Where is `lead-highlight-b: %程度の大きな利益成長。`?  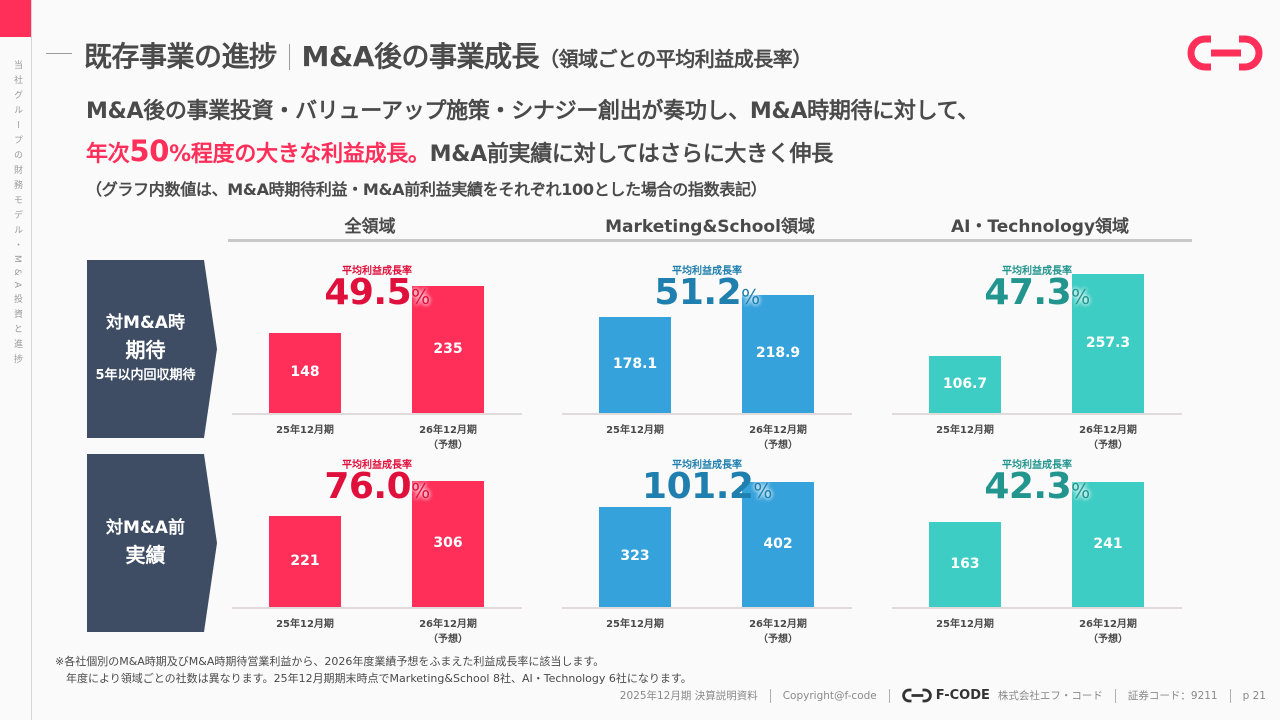
lead-highlight-b: %程度の大きな利益成長。 is located at coordinates (299, 154).